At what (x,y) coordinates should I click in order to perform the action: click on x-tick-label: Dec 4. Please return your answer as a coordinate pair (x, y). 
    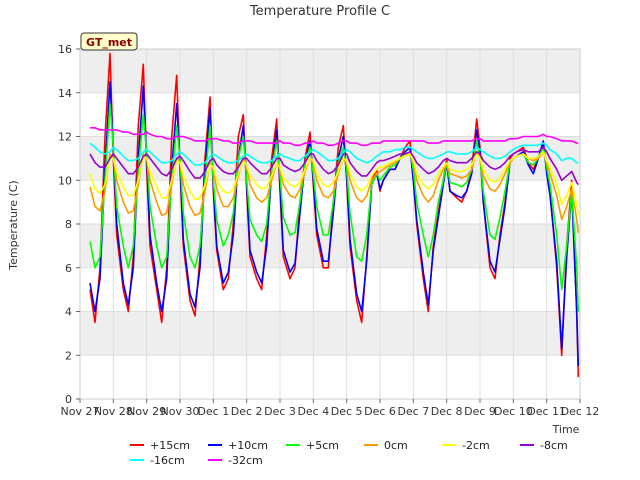
    Looking at the image, I should click on (313, 411).